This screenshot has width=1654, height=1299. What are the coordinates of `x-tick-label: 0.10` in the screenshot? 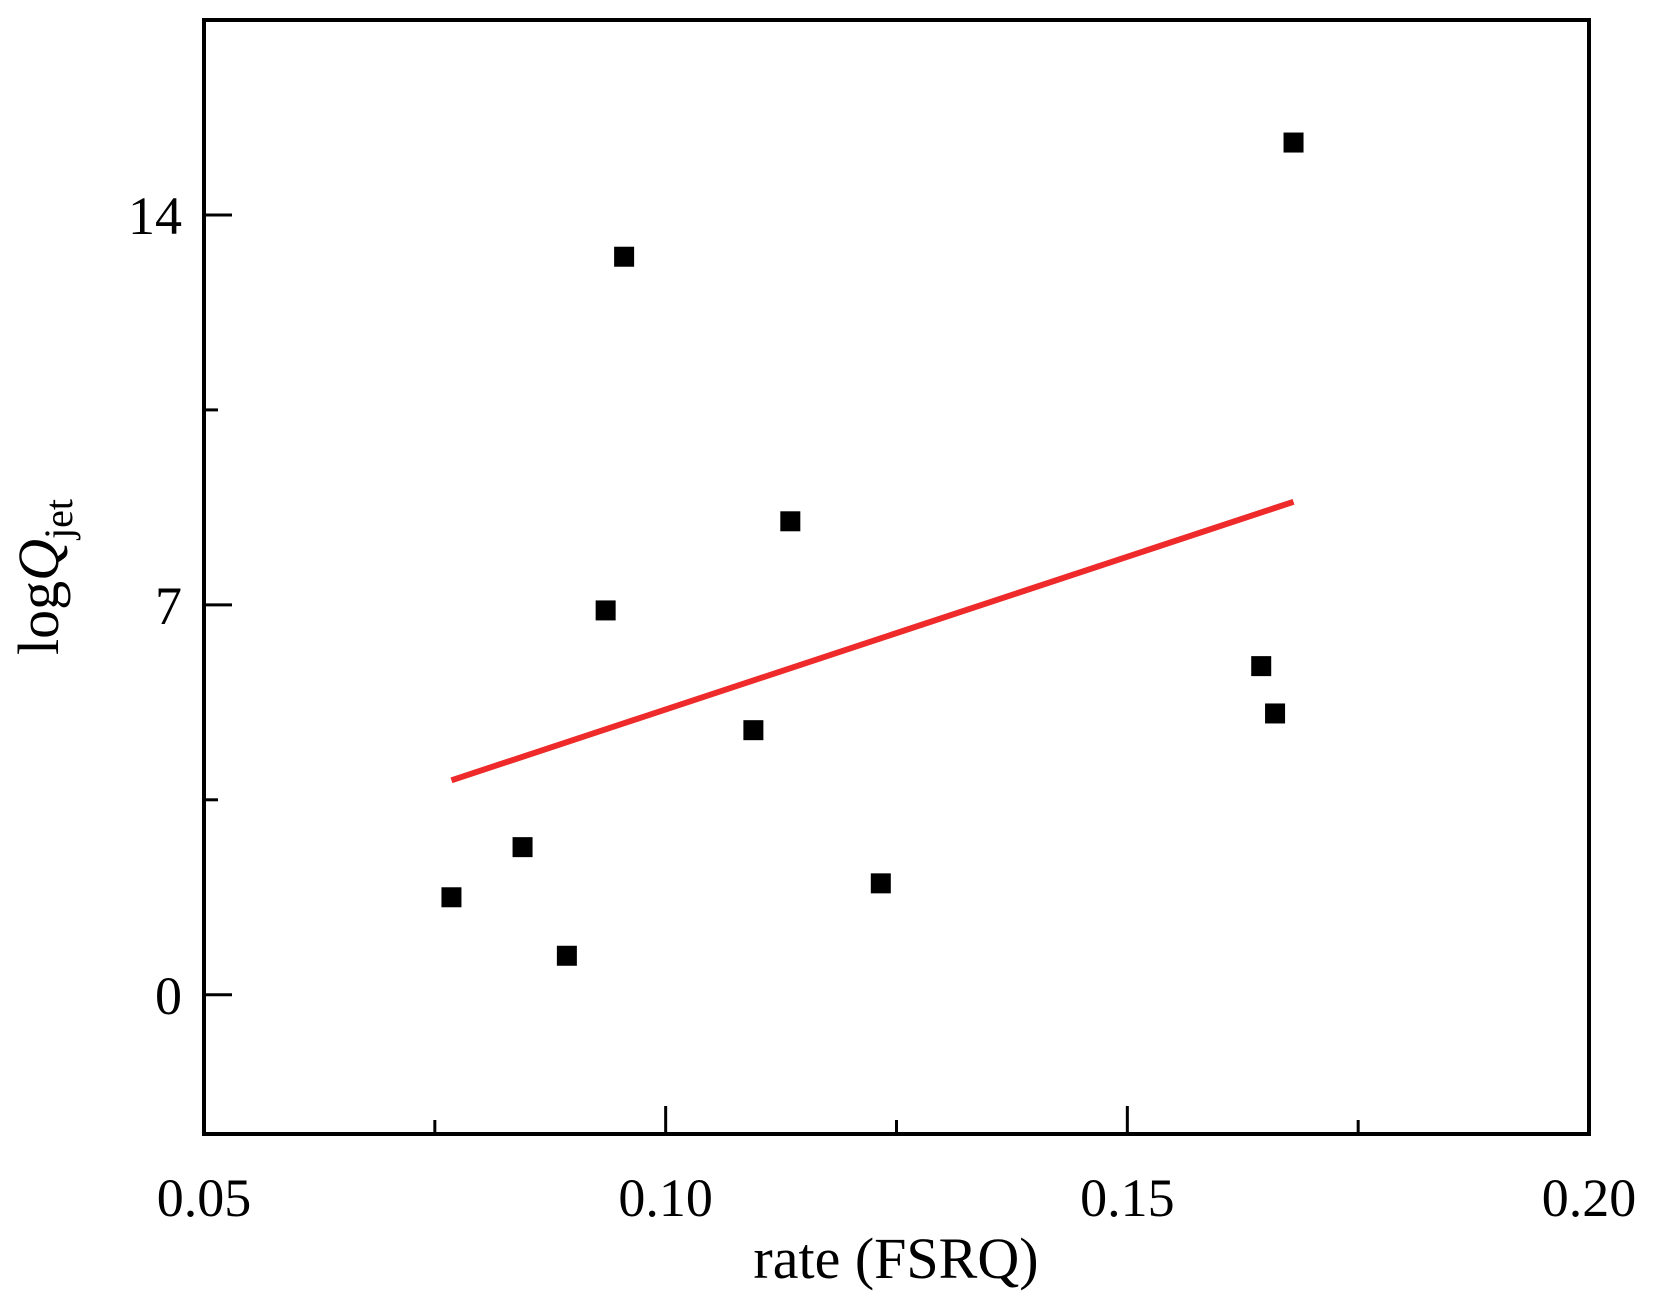 It's located at (665, 1198).